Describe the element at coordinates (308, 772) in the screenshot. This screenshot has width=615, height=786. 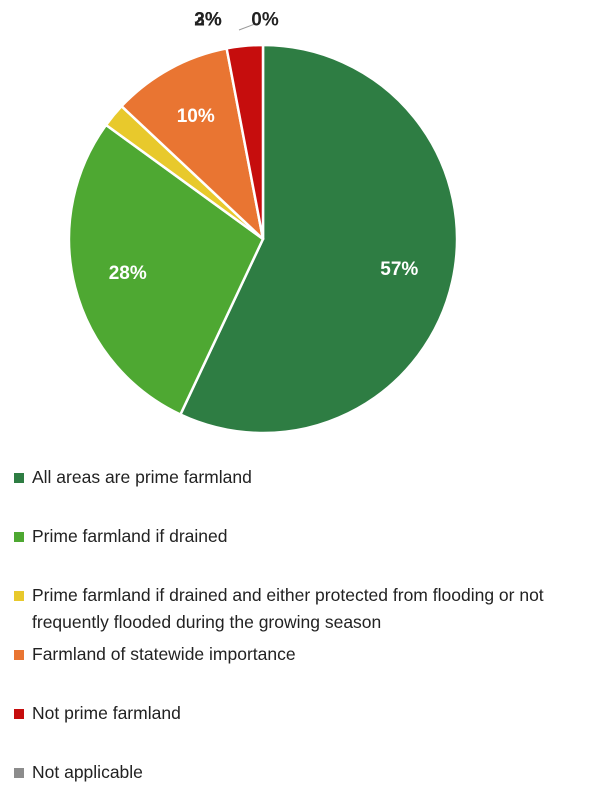
I see `legend-item-not-applicable: Not applicable` at that location.